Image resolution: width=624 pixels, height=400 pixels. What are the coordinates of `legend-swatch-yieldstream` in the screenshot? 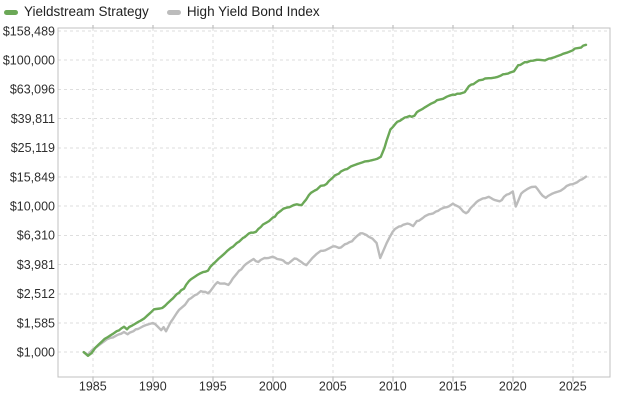 It's located at (11, 12).